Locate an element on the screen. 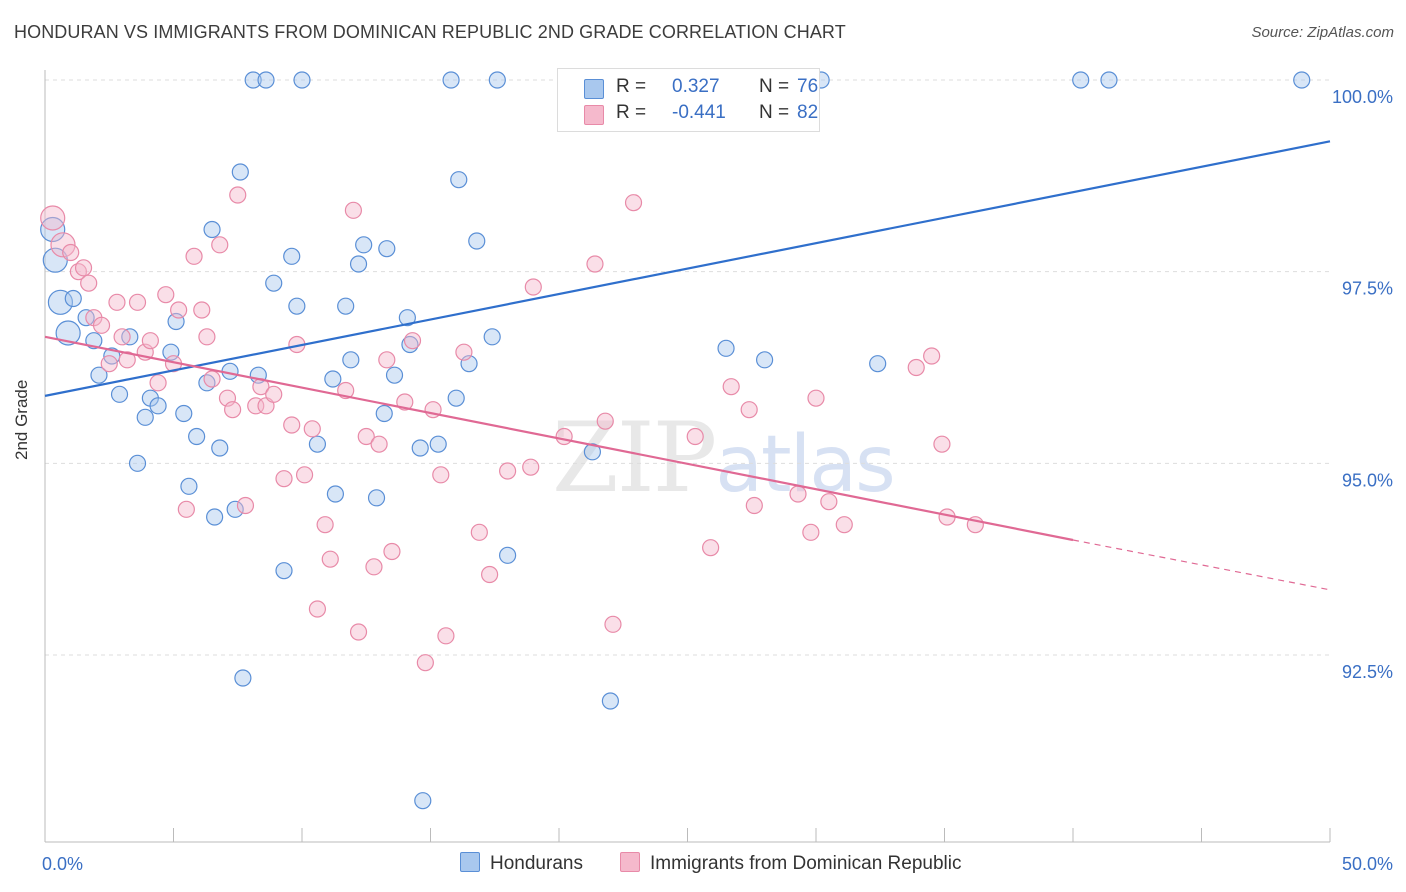 Image resolution: width=1406 pixels, height=892 pixels. watermark: ZIPatlas is located at coordinates (724, 458).